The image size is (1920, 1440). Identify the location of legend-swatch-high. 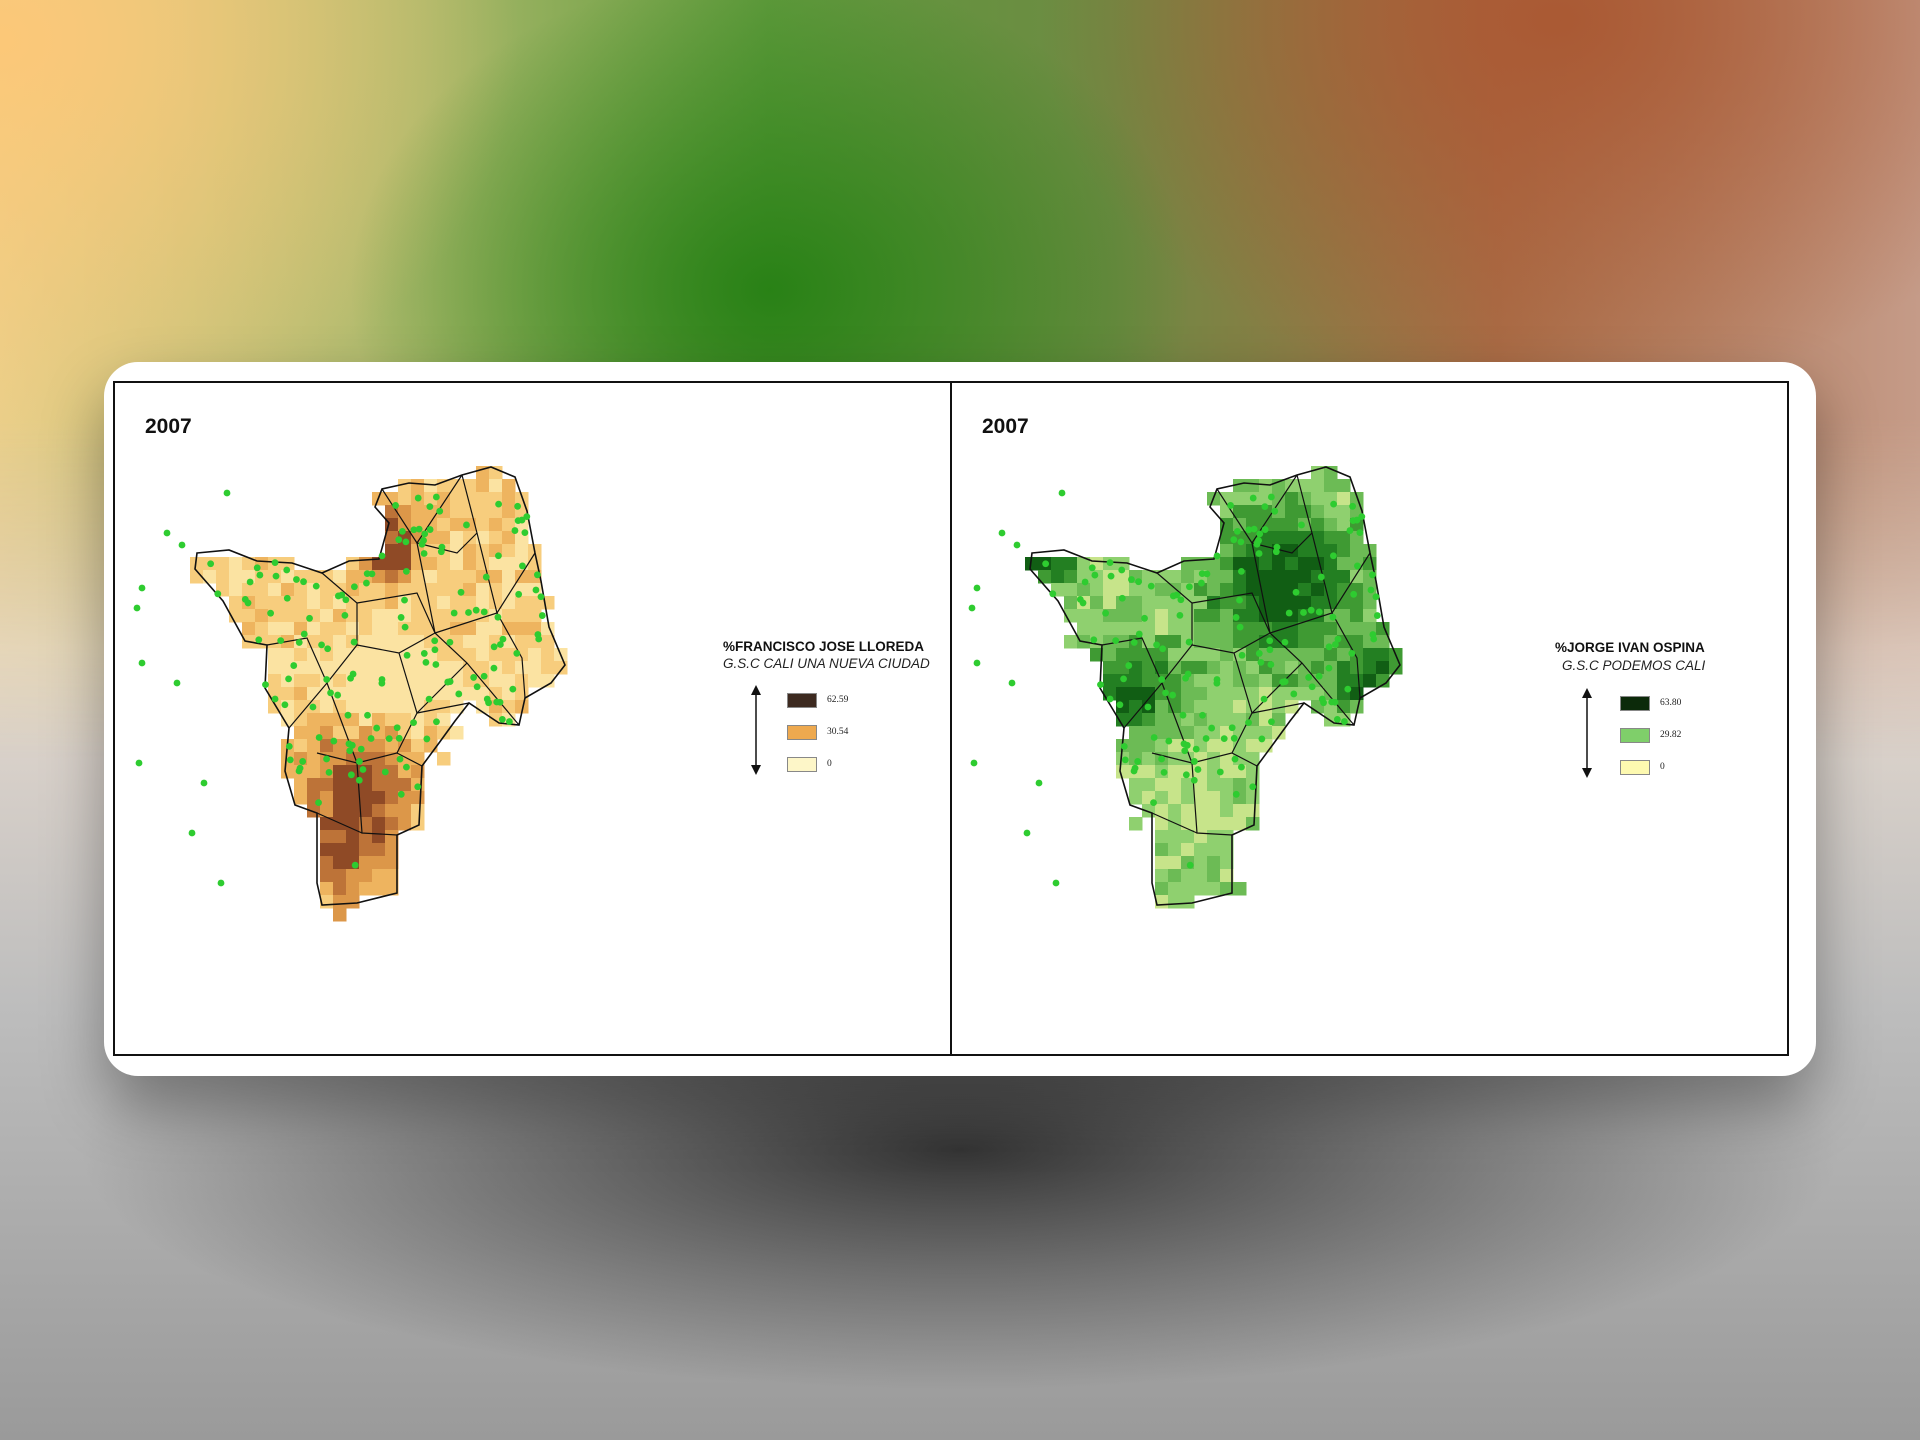
(1635, 703).